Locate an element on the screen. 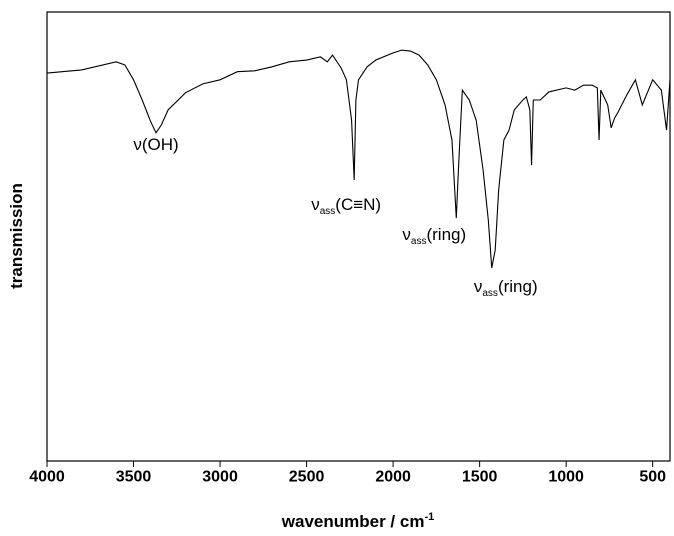 Image resolution: width=674 pixels, height=536 pixels. x-tick-label: 1500 is located at coordinates (480, 476).